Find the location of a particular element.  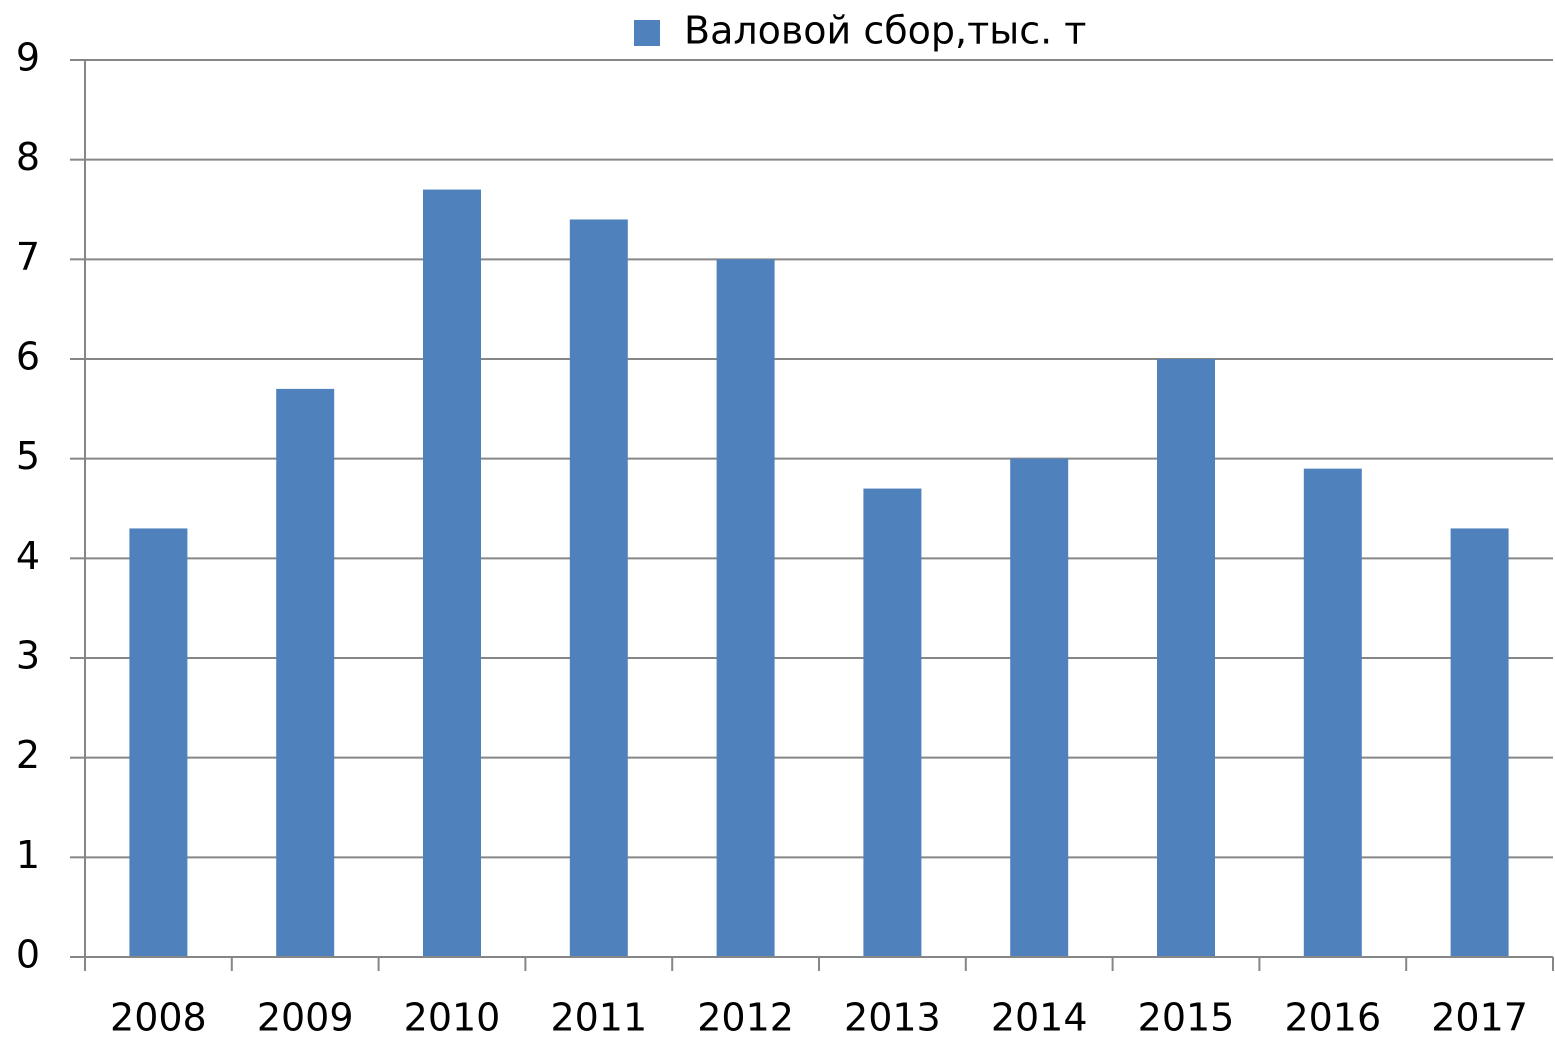

y-tick-label: 9 is located at coordinates (28, 58).